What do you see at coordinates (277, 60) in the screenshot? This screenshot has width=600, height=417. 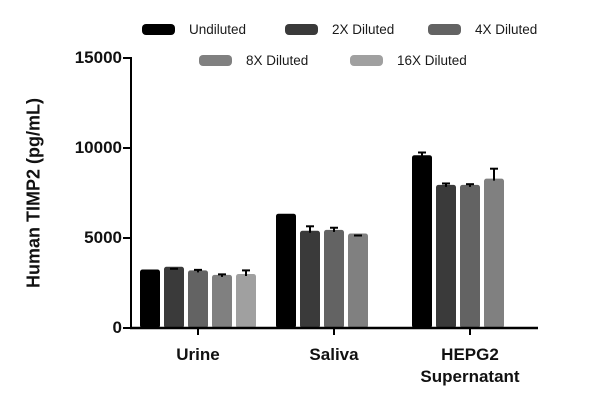 I see `legend-label: 8X Diluted` at bounding box center [277, 60].